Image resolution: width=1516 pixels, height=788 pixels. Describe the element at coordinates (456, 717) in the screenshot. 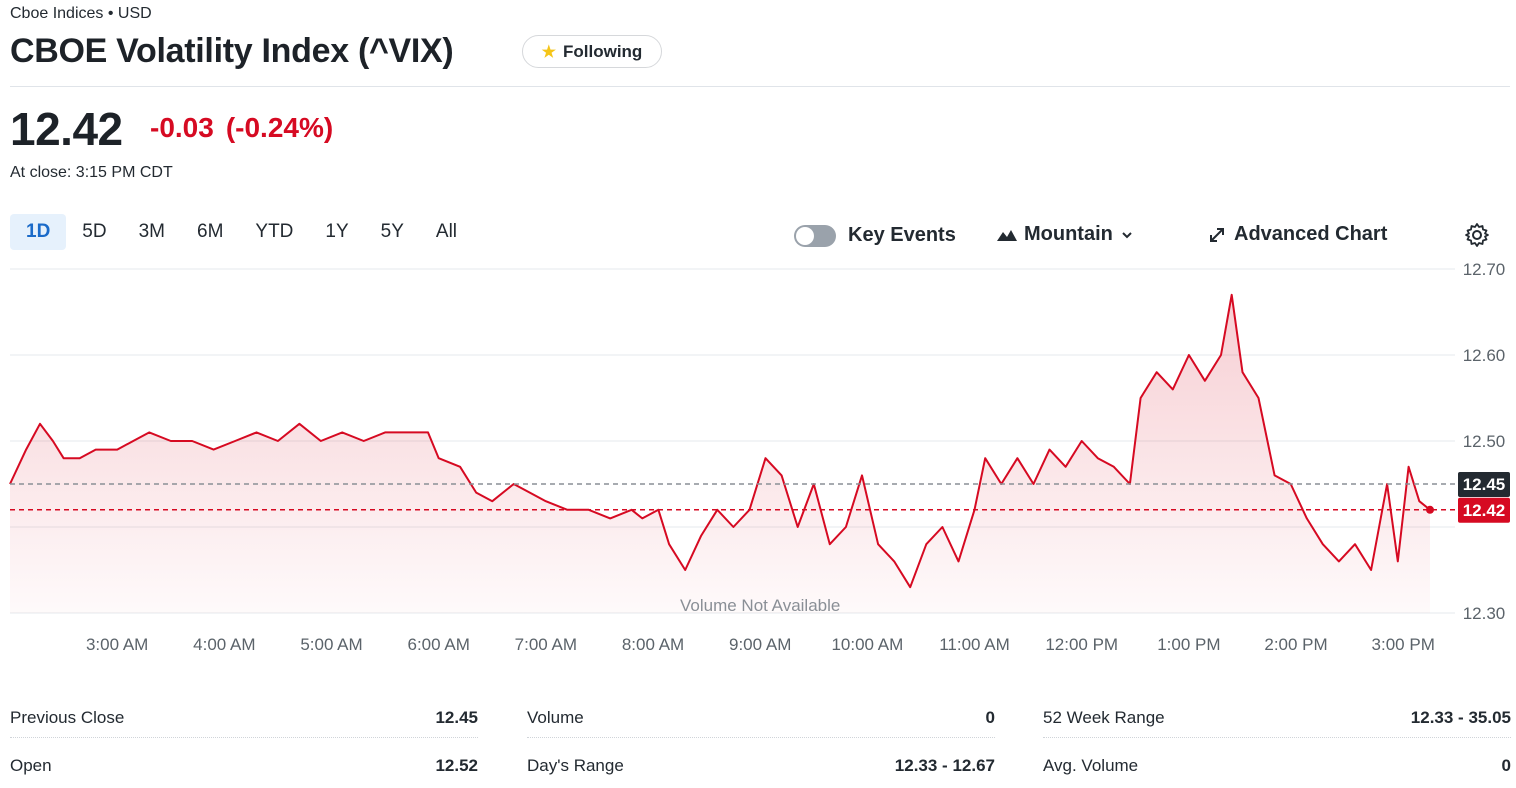

I see `stat-value: 12.45` at that location.